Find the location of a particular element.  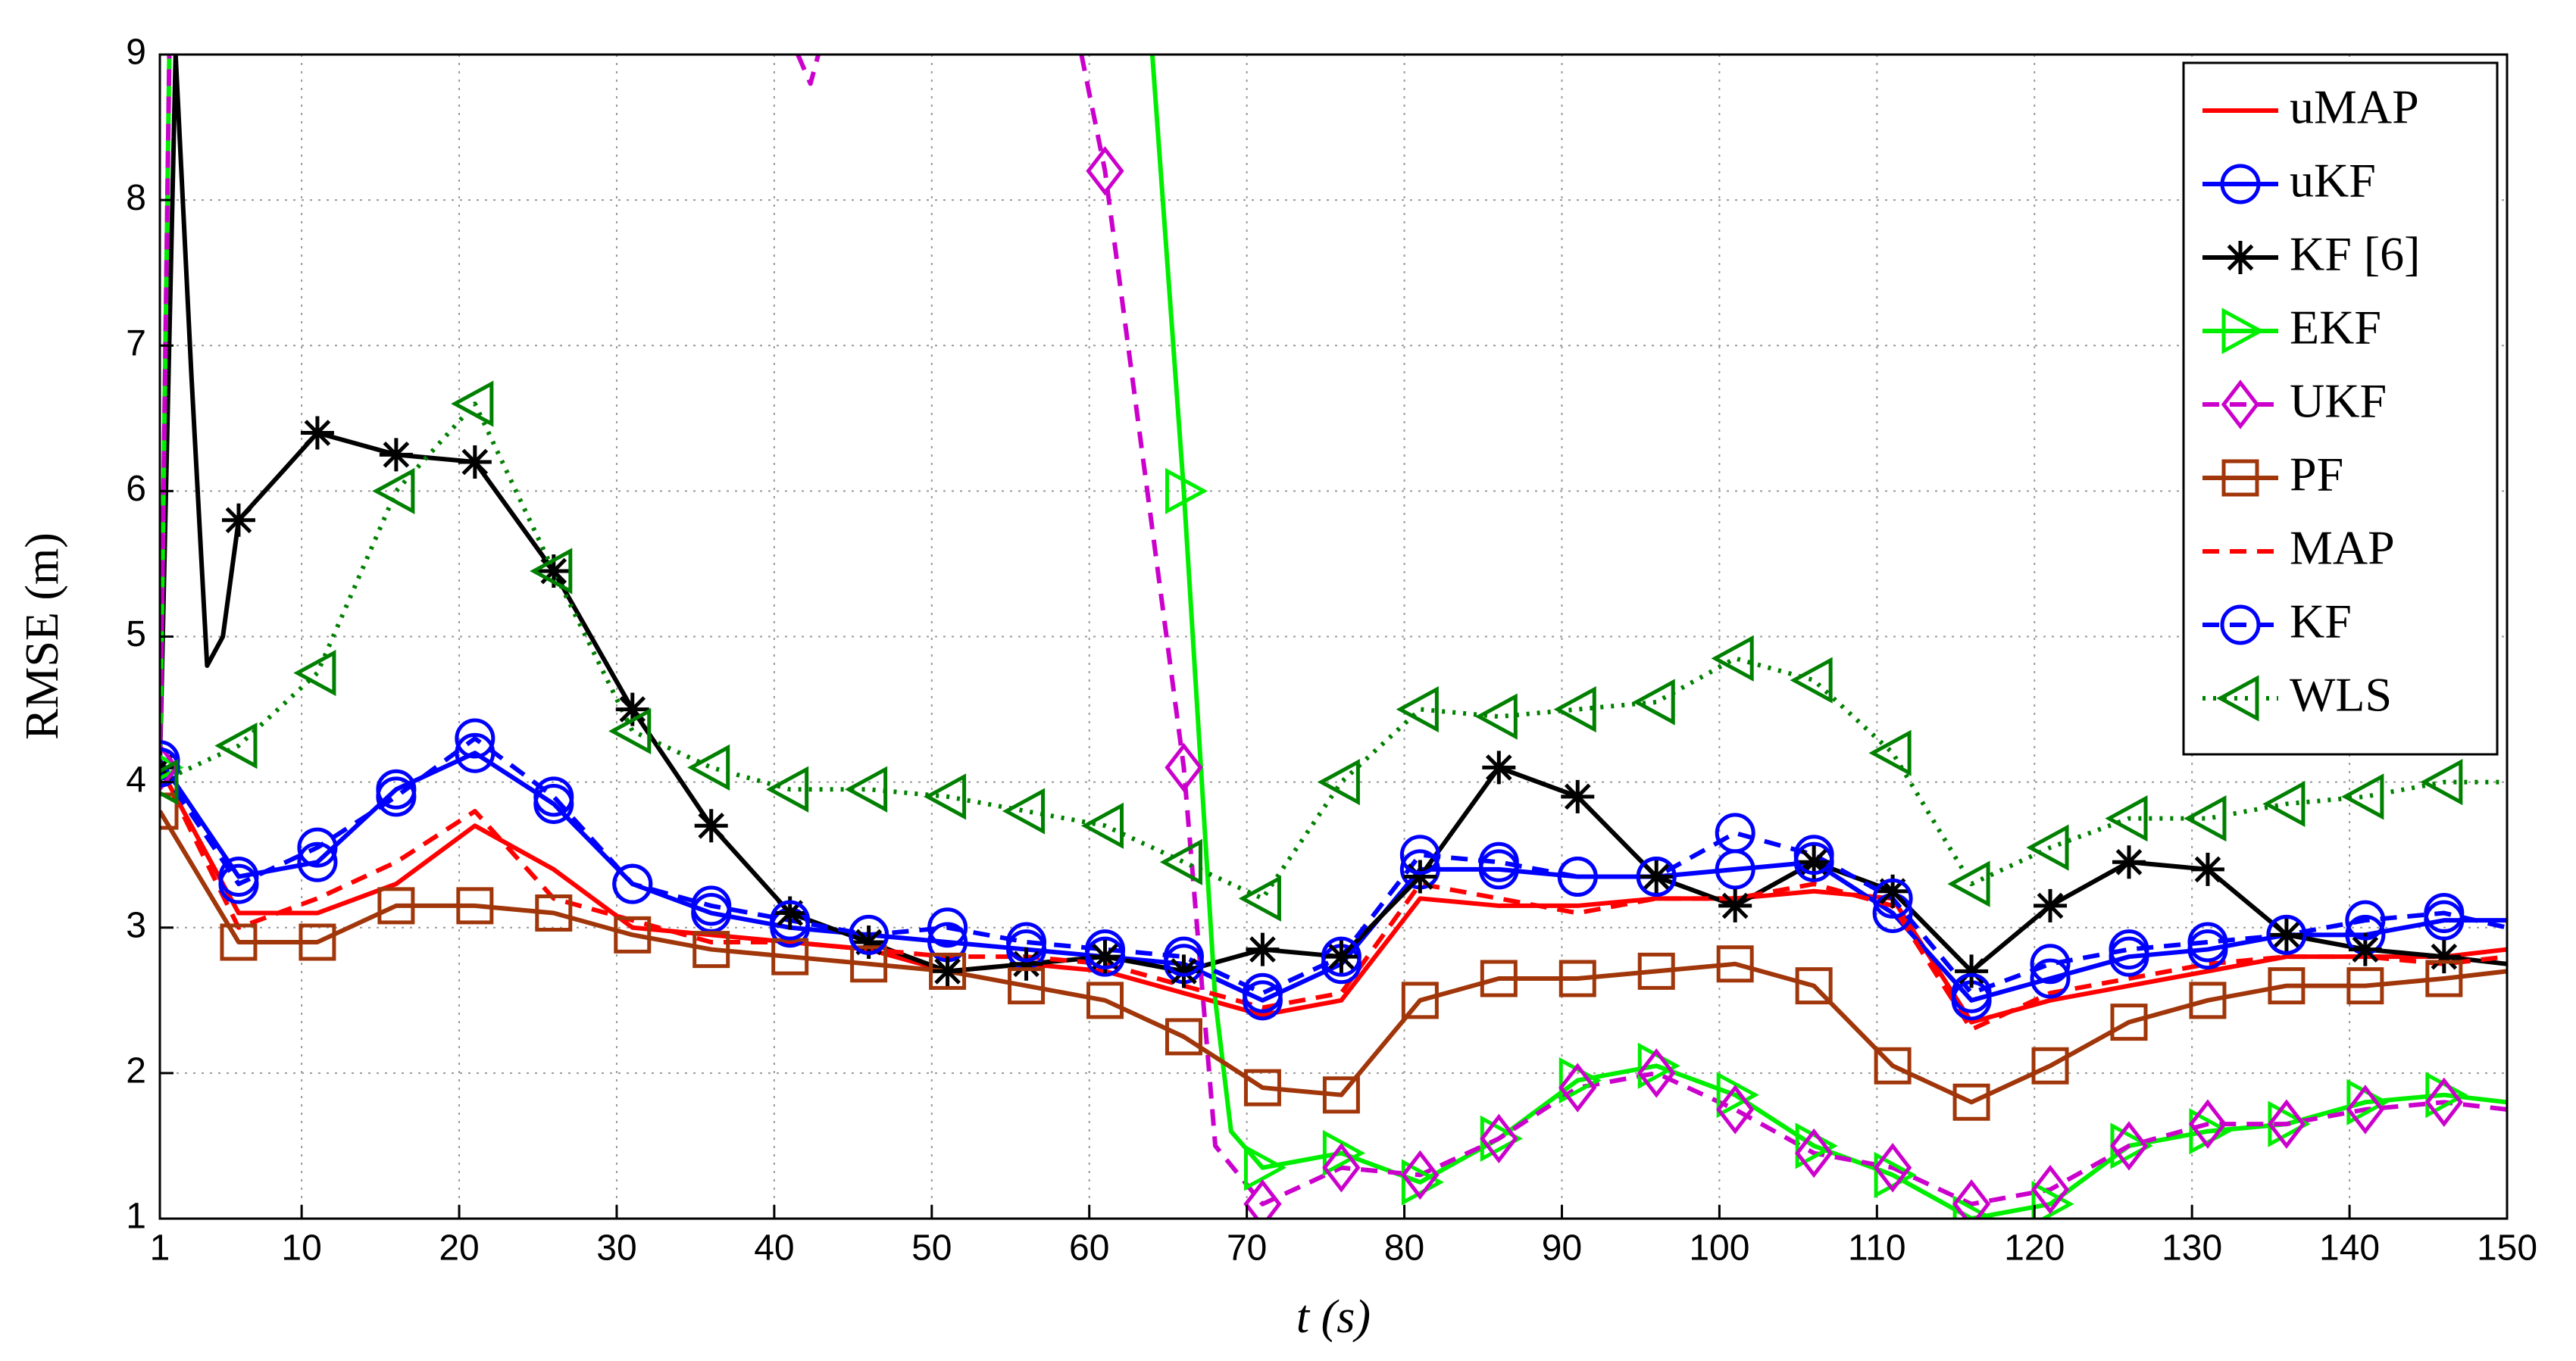

legend-box is located at coordinates (2340, 408).